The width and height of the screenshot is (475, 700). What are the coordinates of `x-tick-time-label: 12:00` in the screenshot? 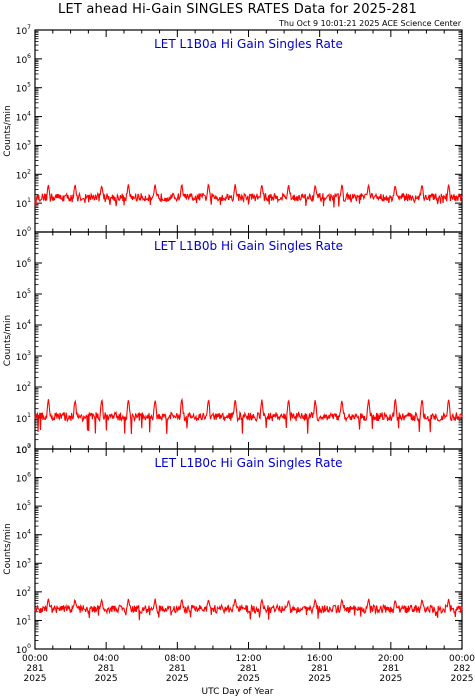 It's located at (249, 659).